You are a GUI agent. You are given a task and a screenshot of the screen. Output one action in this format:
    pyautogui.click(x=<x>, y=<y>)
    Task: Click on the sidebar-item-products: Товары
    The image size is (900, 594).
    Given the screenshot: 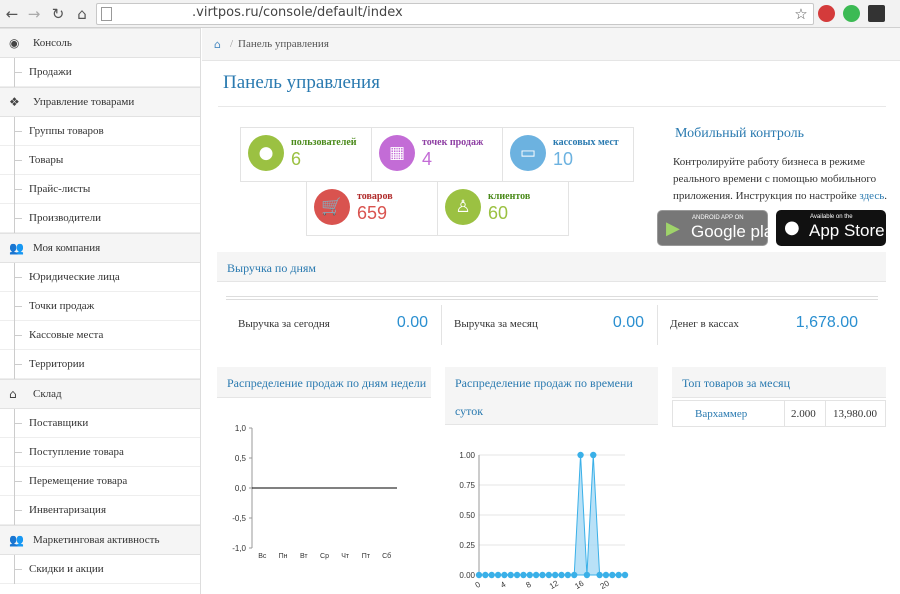 What is the action you would take?
    pyautogui.click(x=100, y=160)
    